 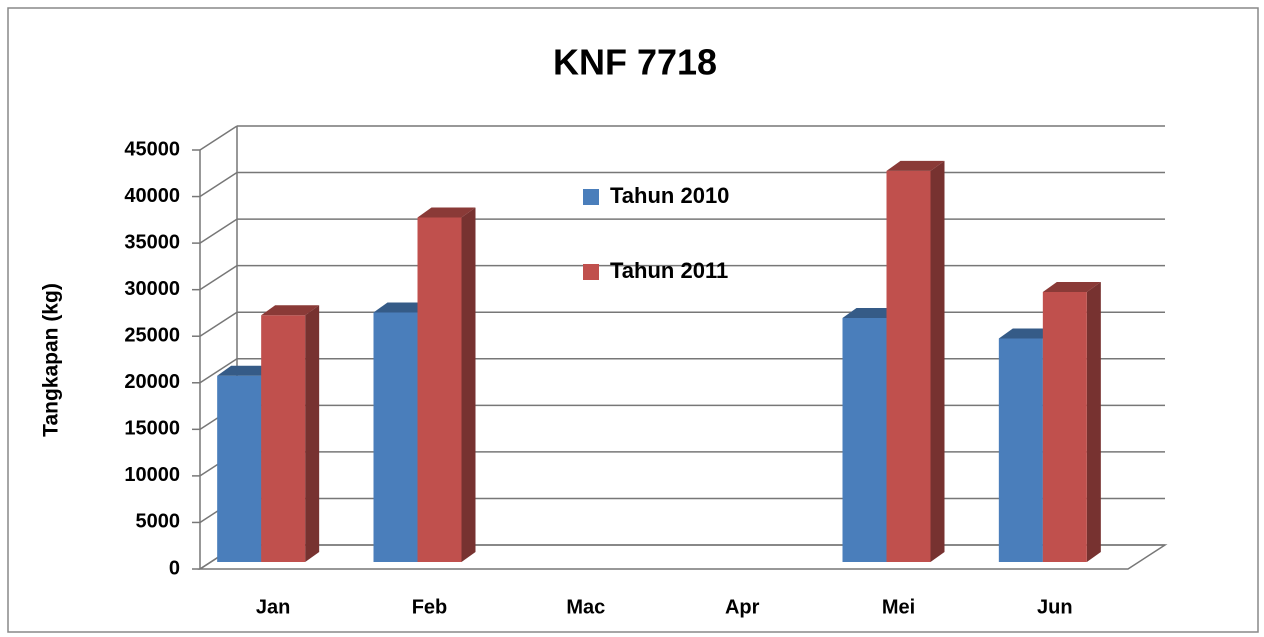 What do you see at coordinates (152, 429) in the screenshot?
I see `y-tick-label: 15000` at bounding box center [152, 429].